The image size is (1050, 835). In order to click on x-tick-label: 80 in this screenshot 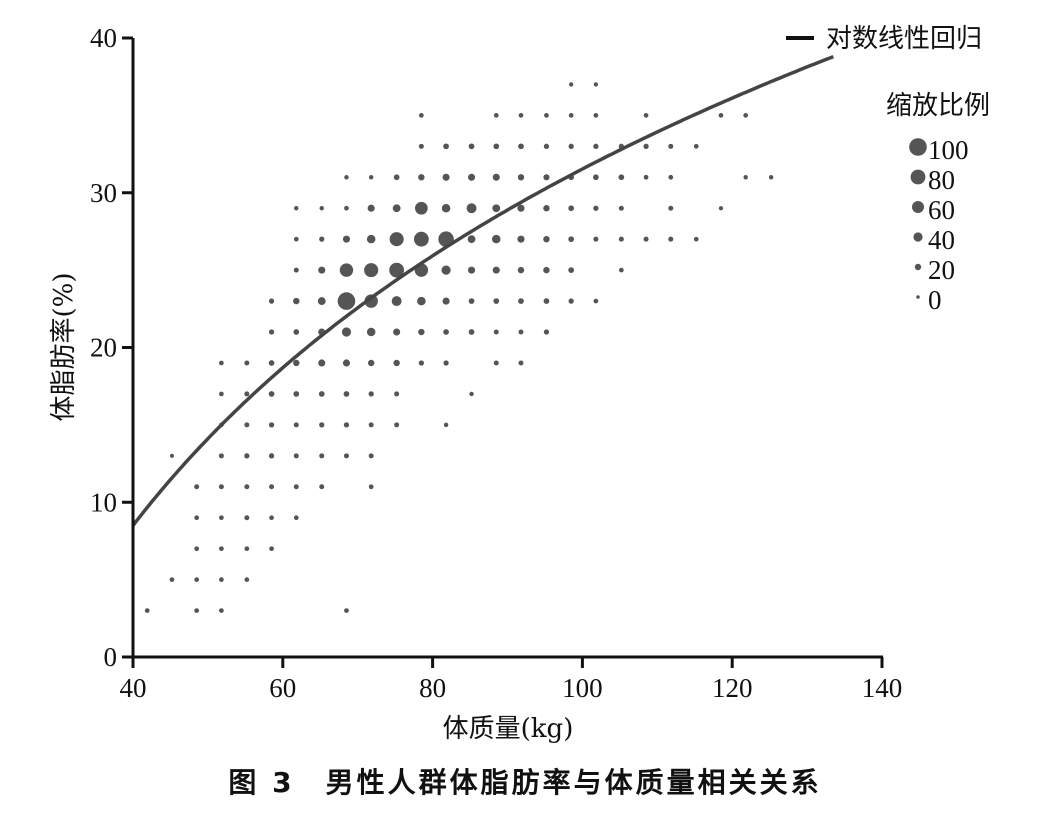, I will do `click(432, 688)`.